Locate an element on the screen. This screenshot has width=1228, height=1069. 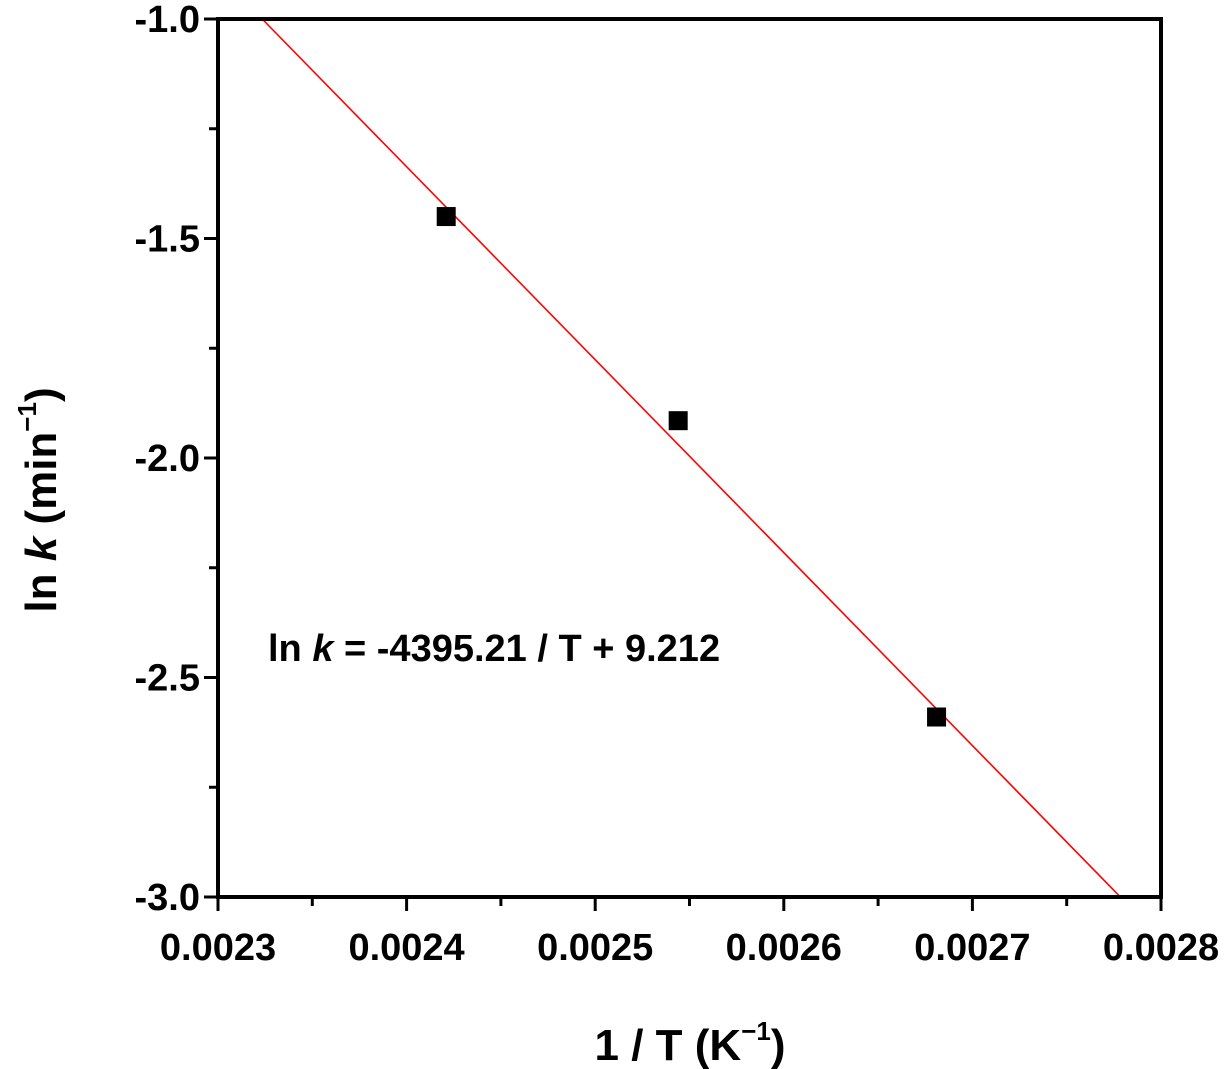
y-tick-label: -1.5 is located at coordinates (167, 240).